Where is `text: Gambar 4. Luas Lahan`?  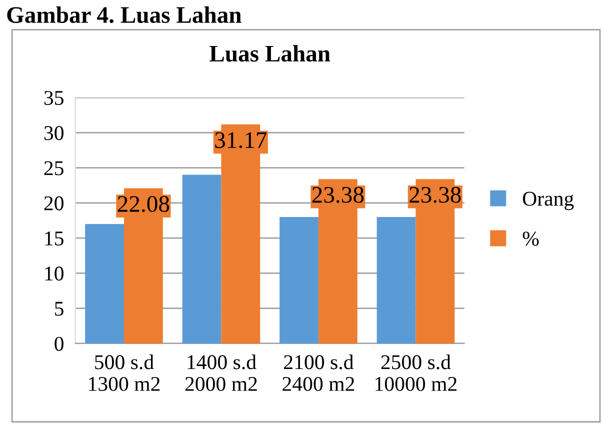
text: Gambar 4. Luas Lahan is located at coordinates (124, 15).